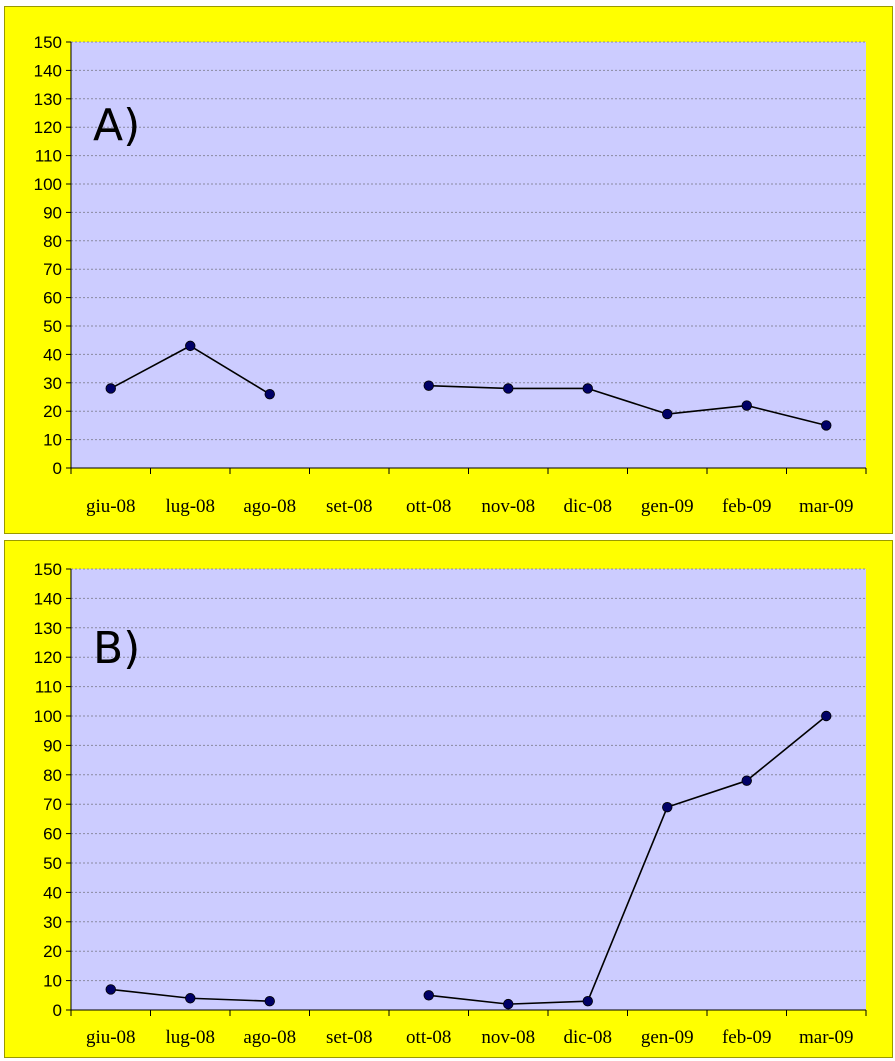  What do you see at coordinates (52, 354) in the screenshot?
I see `y-tick-label-a-40: 40` at bounding box center [52, 354].